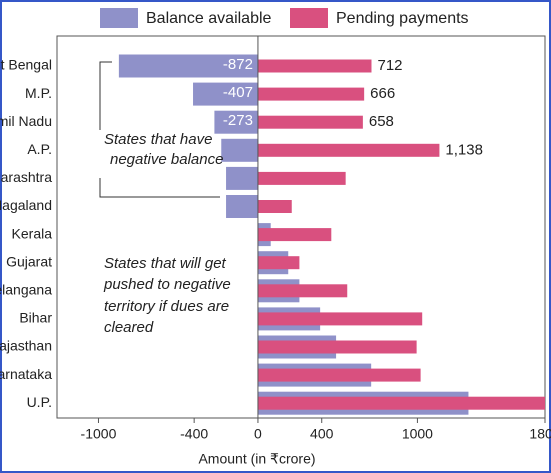 The image size is (551, 473). What do you see at coordinates (39, 402) in the screenshot?
I see `category-label: U.P.` at bounding box center [39, 402].